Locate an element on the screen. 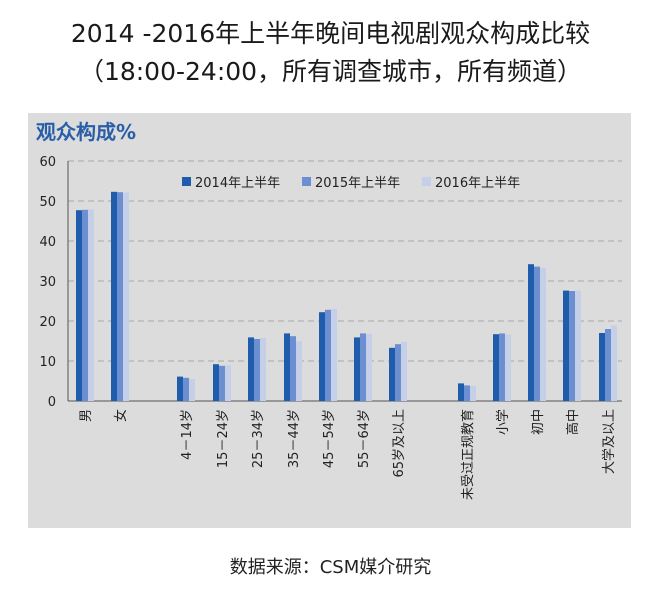 The image size is (661, 589). legend-item-2015: 2015年上半年 is located at coordinates (351, 181).